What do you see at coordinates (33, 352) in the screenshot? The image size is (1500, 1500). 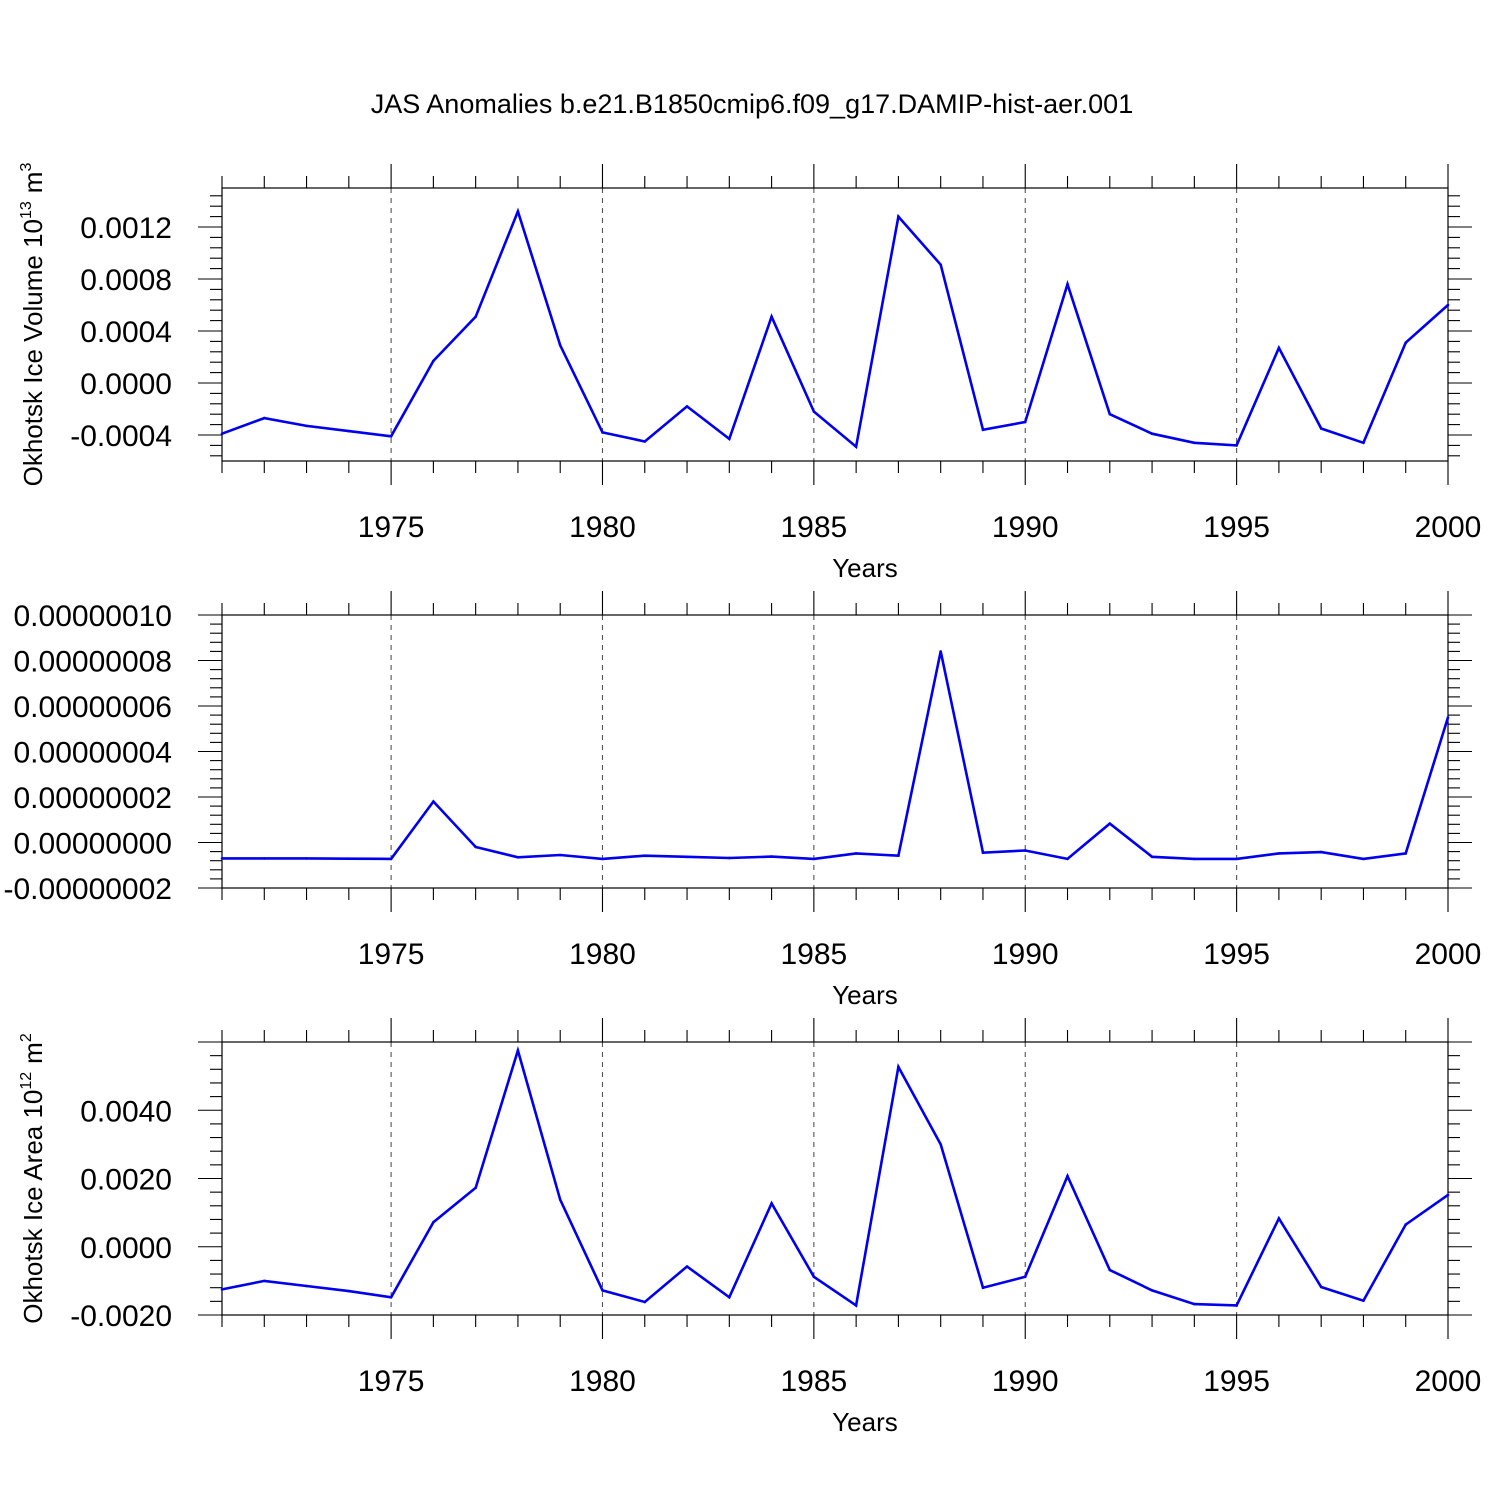 I see `y-axis-label-text: Okhotsk Ice Volume 10` at bounding box center [33, 352].